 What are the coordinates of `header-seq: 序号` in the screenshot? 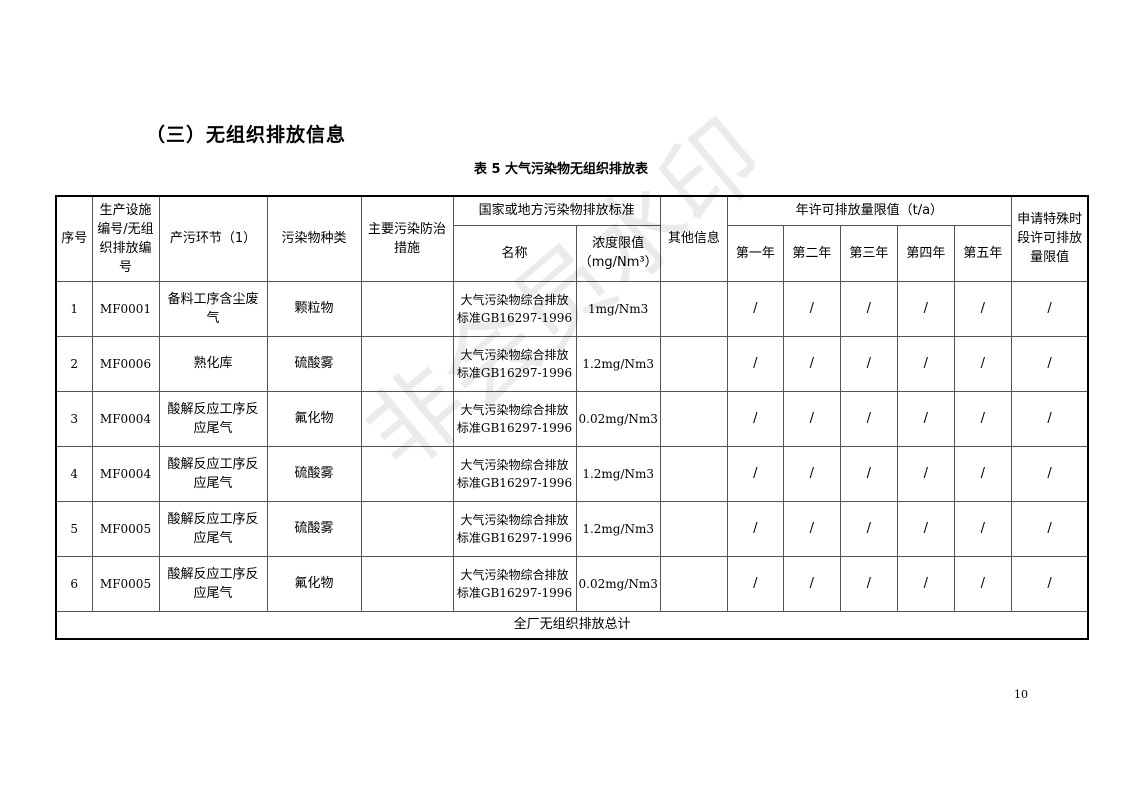 It's located at (74, 238).